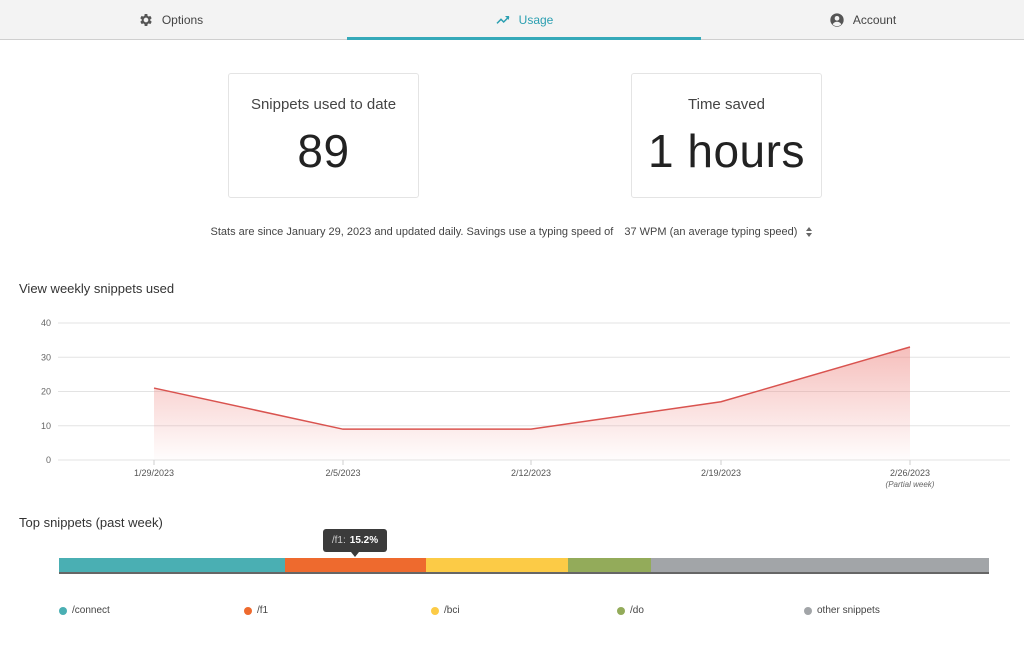 Image resolution: width=1024 pixels, height=649 pixels. Describe the element at coordinates (910, 484) in the screenshot. I see `x-tick-note: (Partial week)` at that location.